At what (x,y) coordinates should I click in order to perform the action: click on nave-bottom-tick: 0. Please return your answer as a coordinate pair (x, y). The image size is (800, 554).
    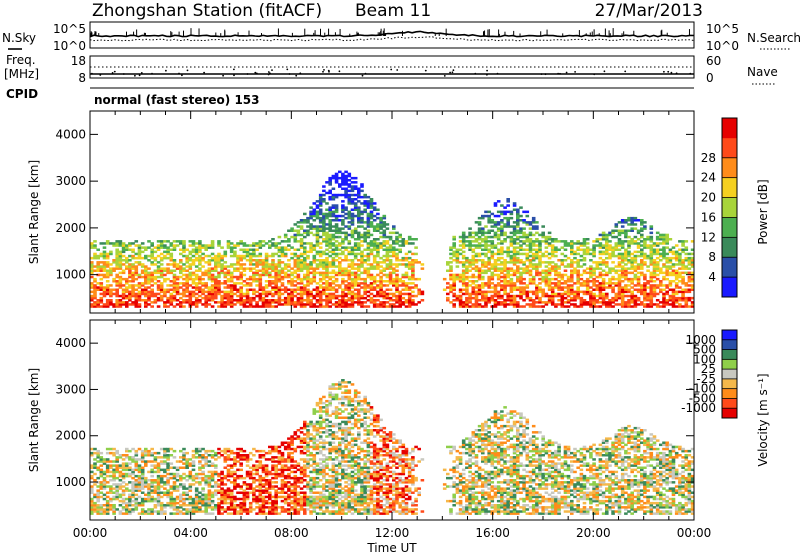
    Looking at the image, I should click on (710, 78).